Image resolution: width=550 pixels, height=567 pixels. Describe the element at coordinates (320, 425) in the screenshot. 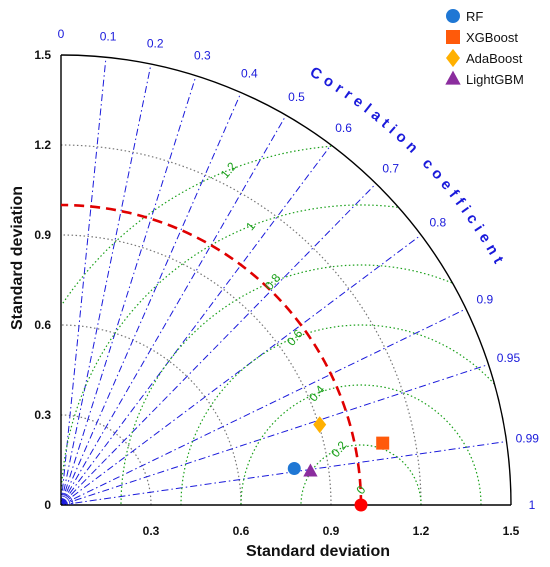

I see `data-point-adaboost` at that location.